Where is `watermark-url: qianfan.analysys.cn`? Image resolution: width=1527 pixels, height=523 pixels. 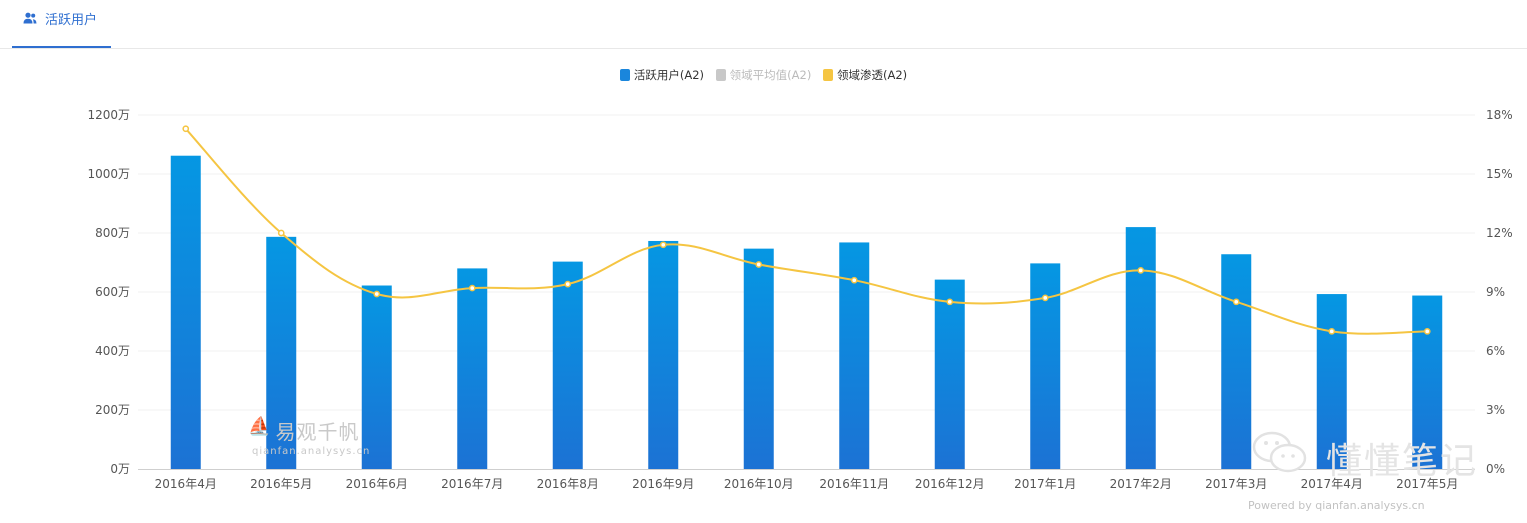 watermark-url: qianfan.analysys.cn is located at coordinates (311, 451).